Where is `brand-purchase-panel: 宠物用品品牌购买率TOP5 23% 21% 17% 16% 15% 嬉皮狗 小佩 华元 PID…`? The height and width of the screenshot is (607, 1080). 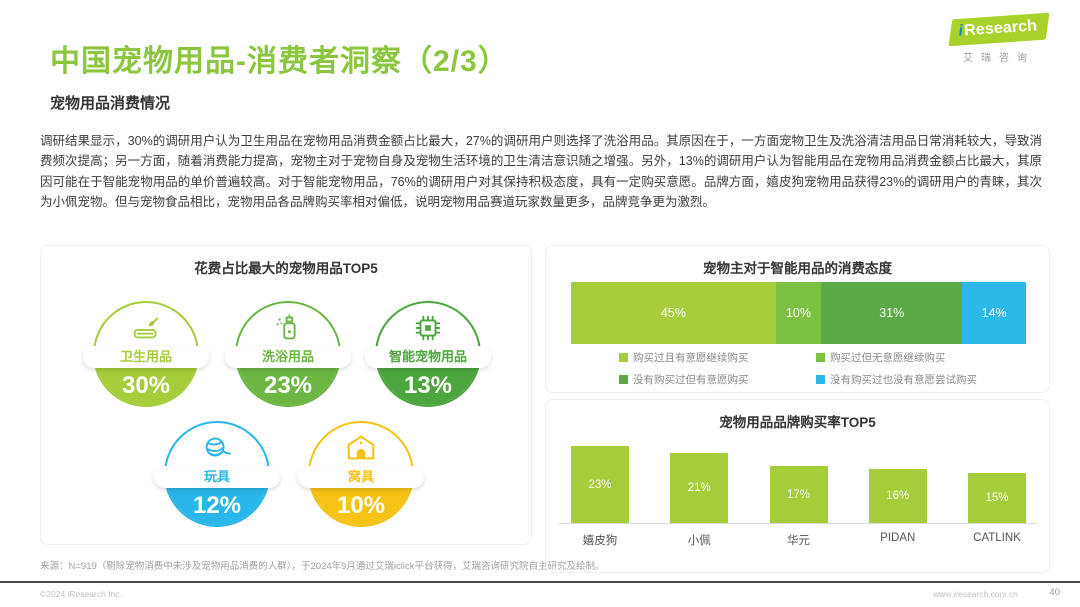
brand-purchase-panel: 宠物用品品牌购买率TOP5 23% 21% 17% 16% 15% 嬉皮狗 小佩 华元 PID… is located at coordinates (797, 486).